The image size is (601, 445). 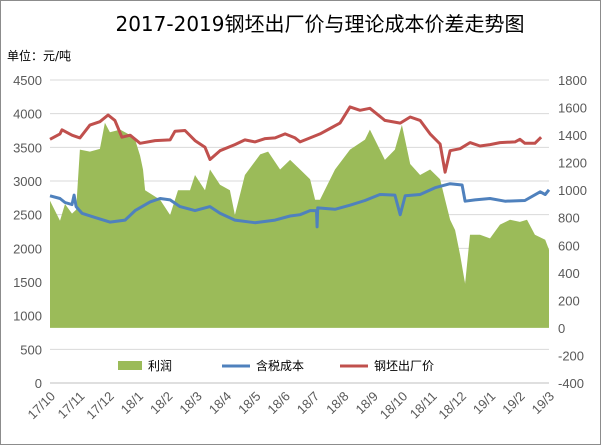 What do you see at coordinates (132, 403) in the screenshot?
I see `x-axis-tick-label: 18/1` at bounding box center [132, 403].